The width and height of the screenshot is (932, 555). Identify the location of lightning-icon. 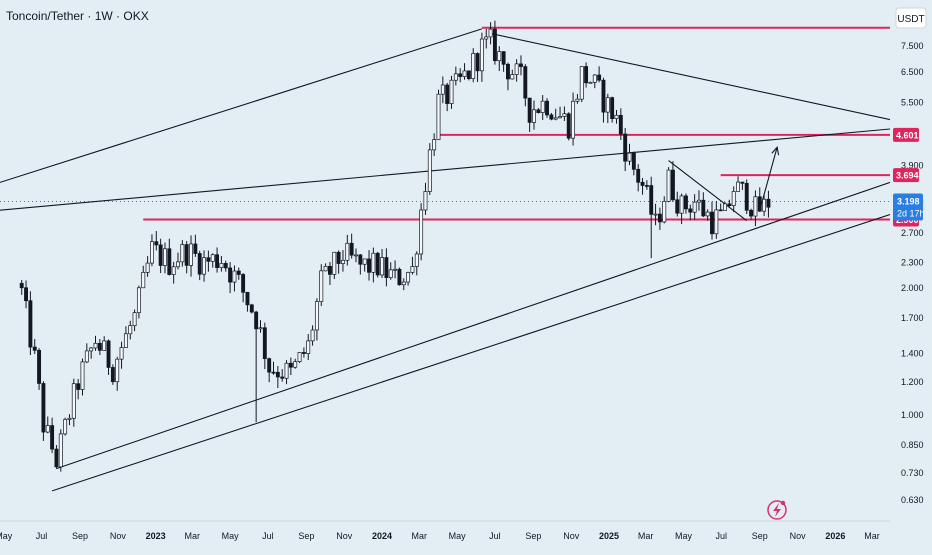
(777, 510).